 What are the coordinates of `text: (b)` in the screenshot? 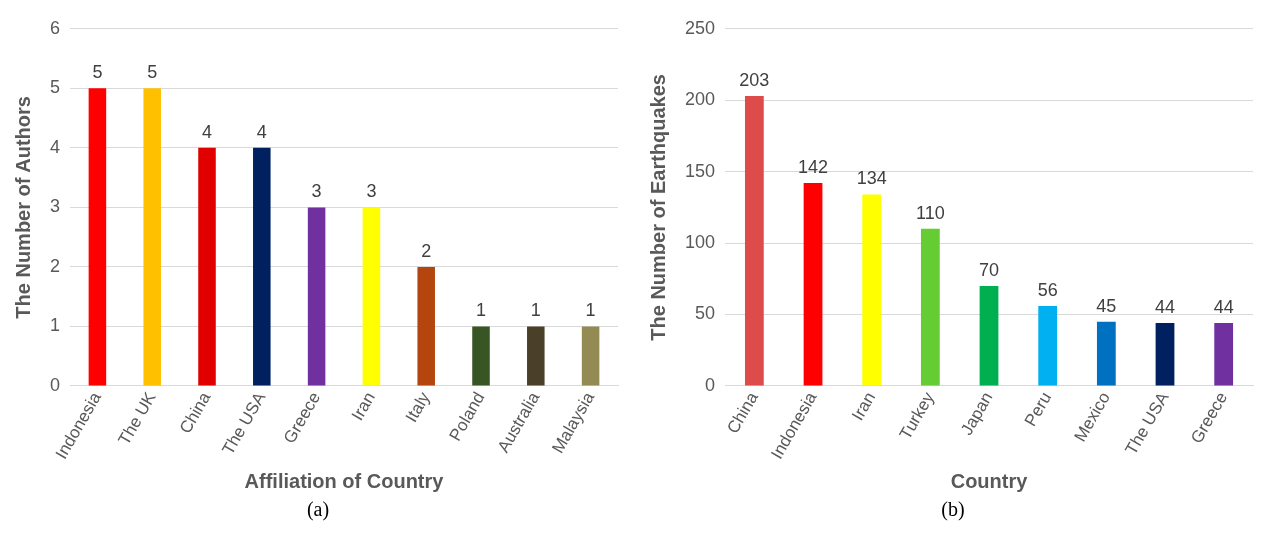 It's located at (953, 509).